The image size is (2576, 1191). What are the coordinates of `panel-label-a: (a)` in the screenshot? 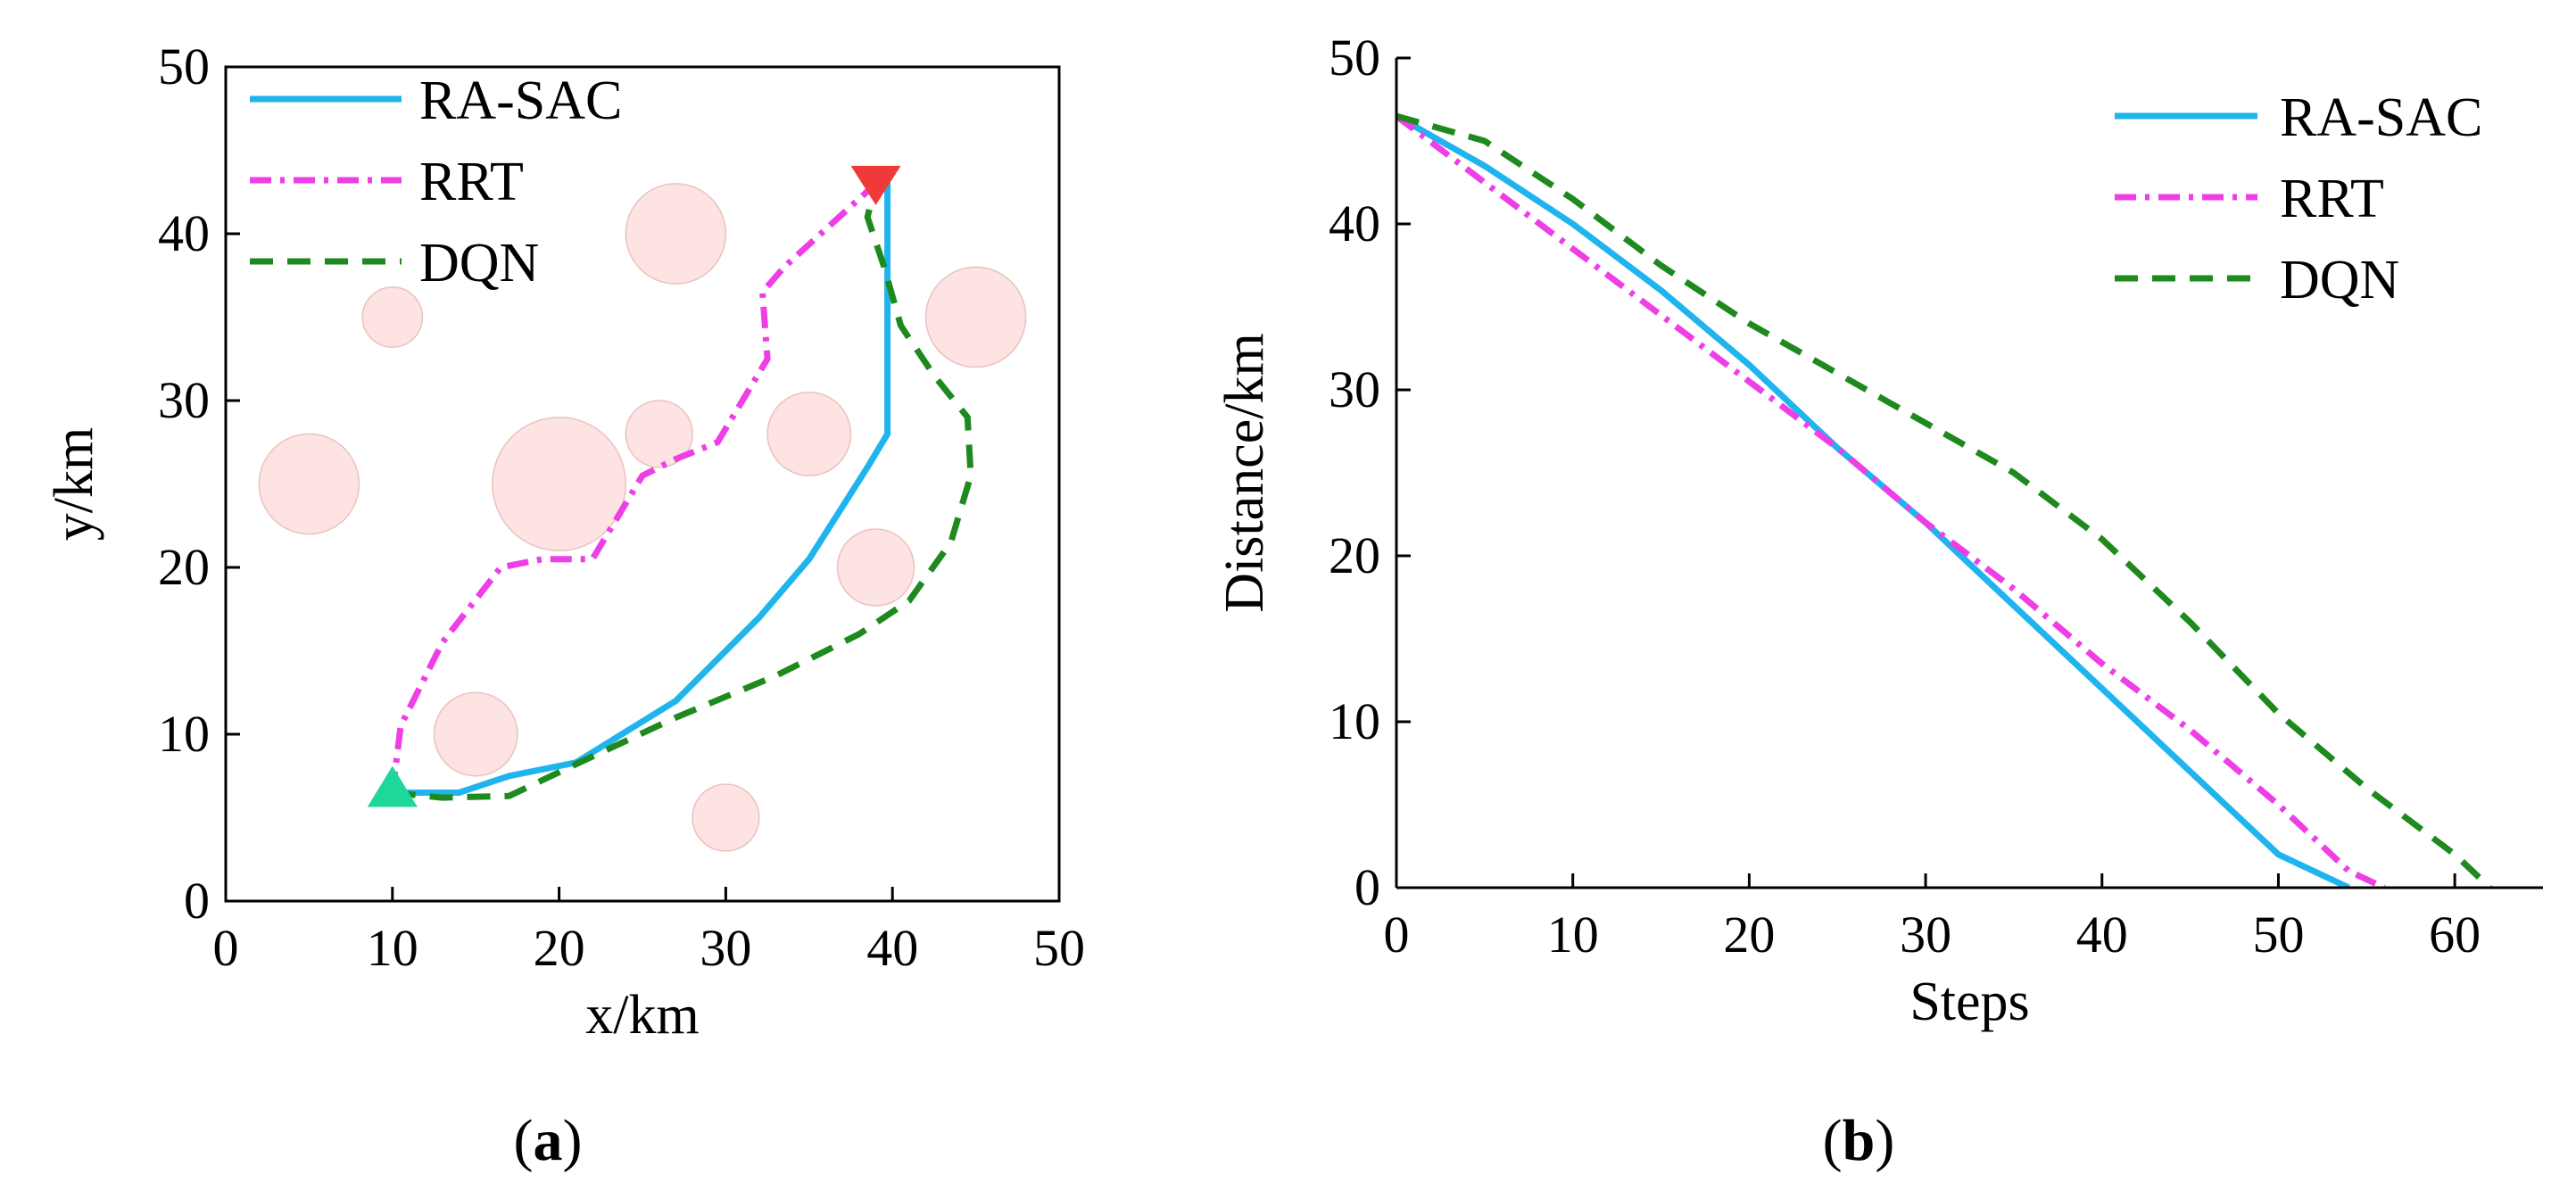 It's located at (548, 1141).